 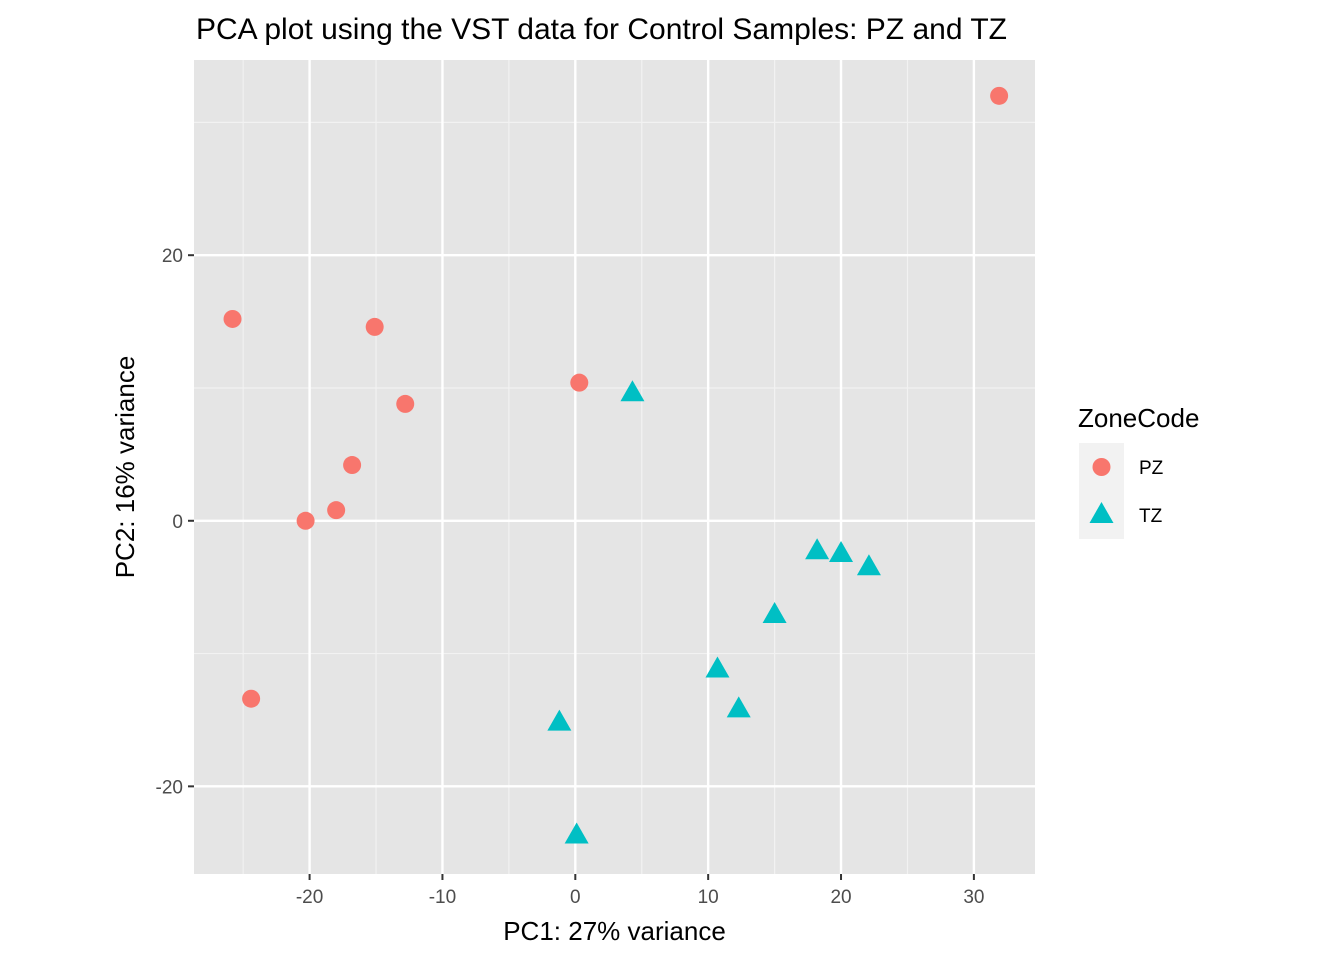 I want to click on x-tick-label: 30, so click(x=973, y=897).